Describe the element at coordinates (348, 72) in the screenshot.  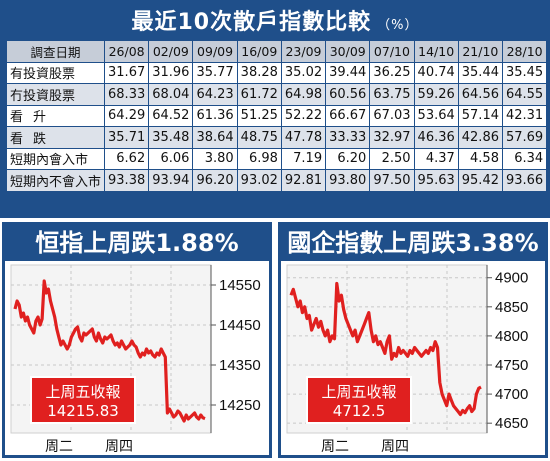
I see `table-cell: 39.44` at that location.